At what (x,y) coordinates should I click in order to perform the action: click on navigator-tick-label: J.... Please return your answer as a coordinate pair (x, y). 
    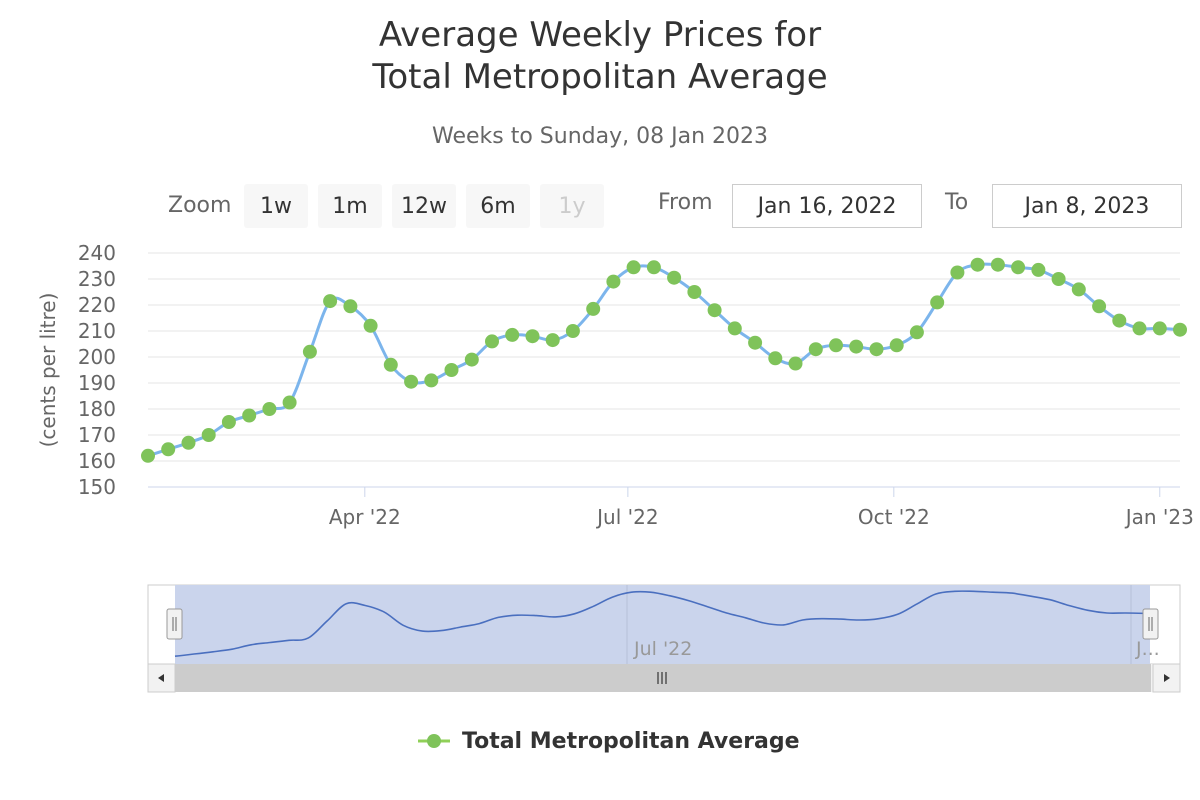
    Looking at the image, I should click on (1147, 649).